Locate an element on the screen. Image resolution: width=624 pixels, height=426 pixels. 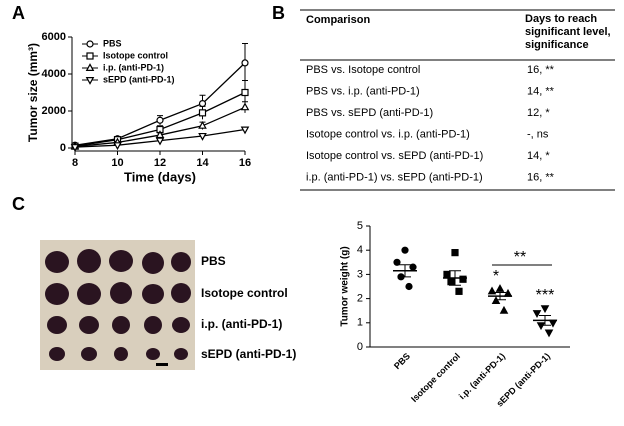
legend-label: i.p. (anti-PD-1) is located at coordinates (133, 67).